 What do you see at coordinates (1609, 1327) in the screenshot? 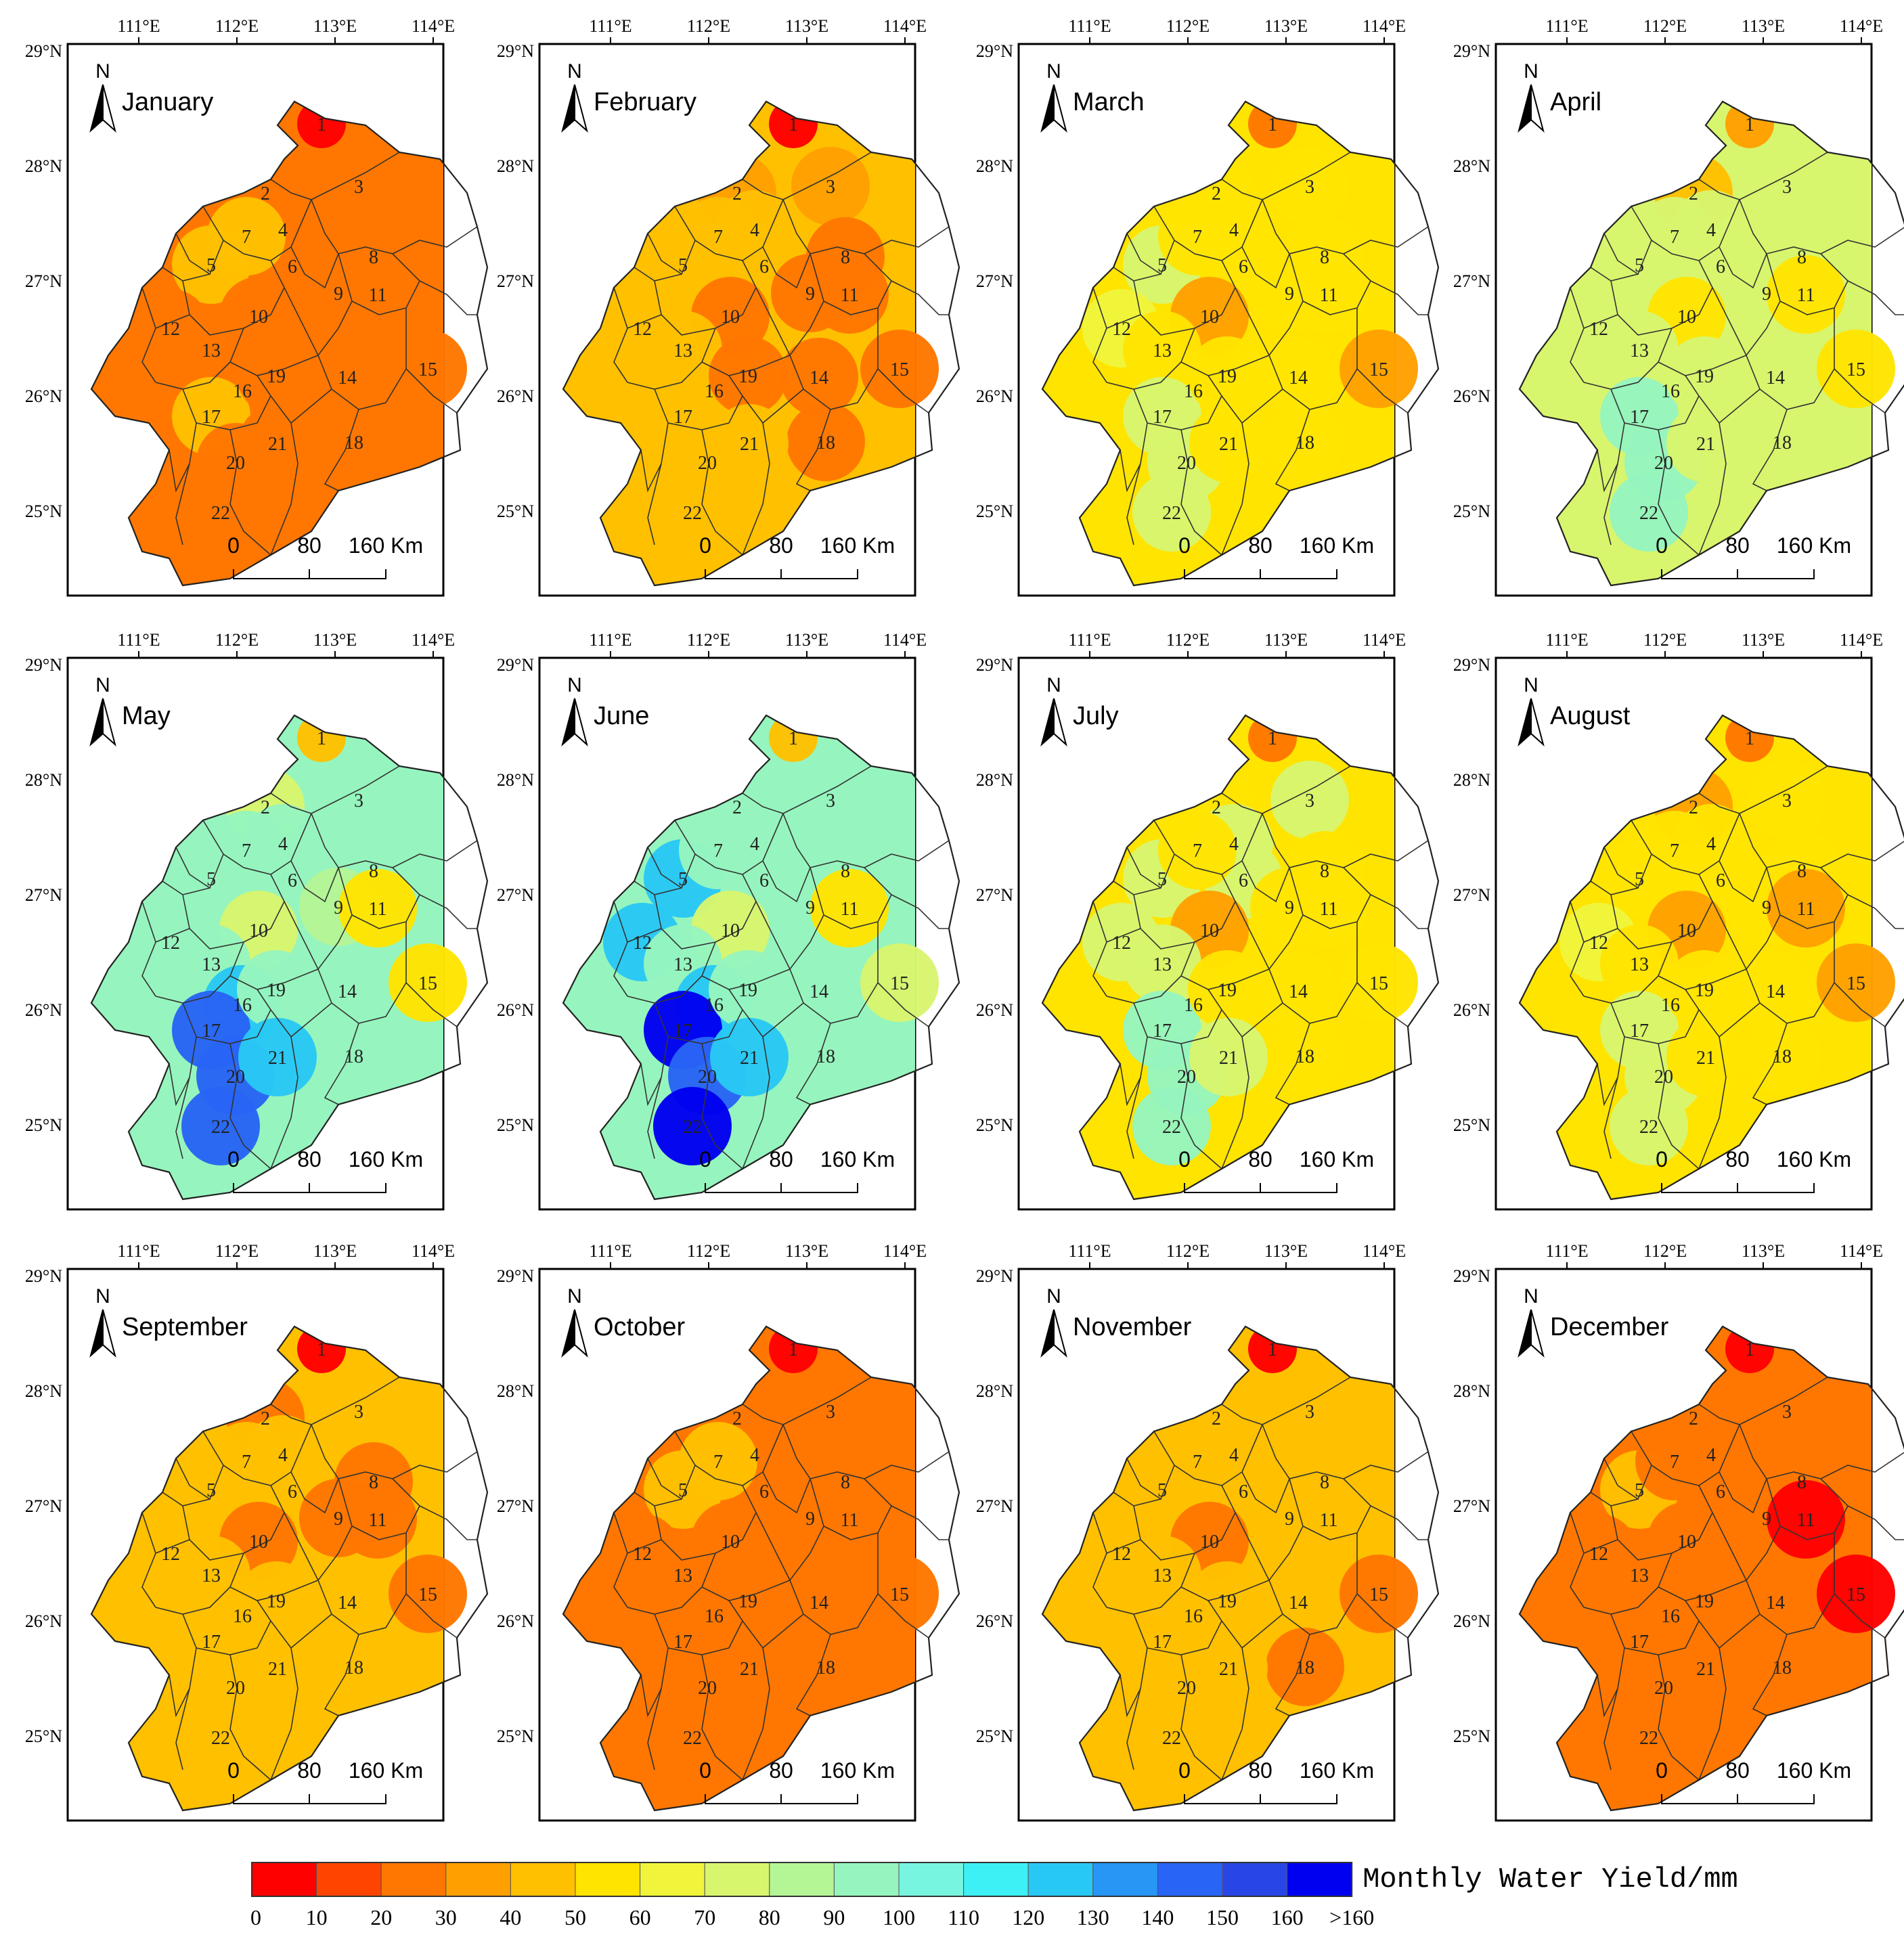
I see `month-title: December` at bounding box center [1609, 1327].